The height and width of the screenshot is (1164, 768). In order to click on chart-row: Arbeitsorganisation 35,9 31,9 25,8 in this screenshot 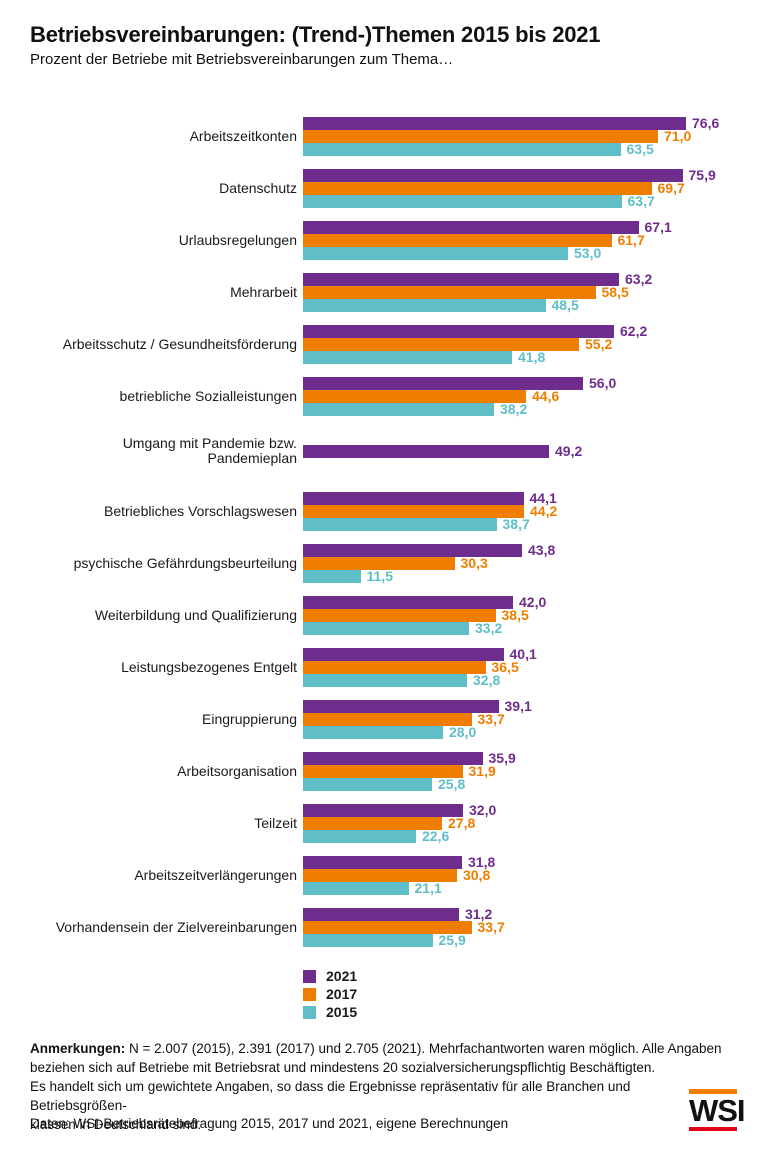, I will do `click(384, 771)`.